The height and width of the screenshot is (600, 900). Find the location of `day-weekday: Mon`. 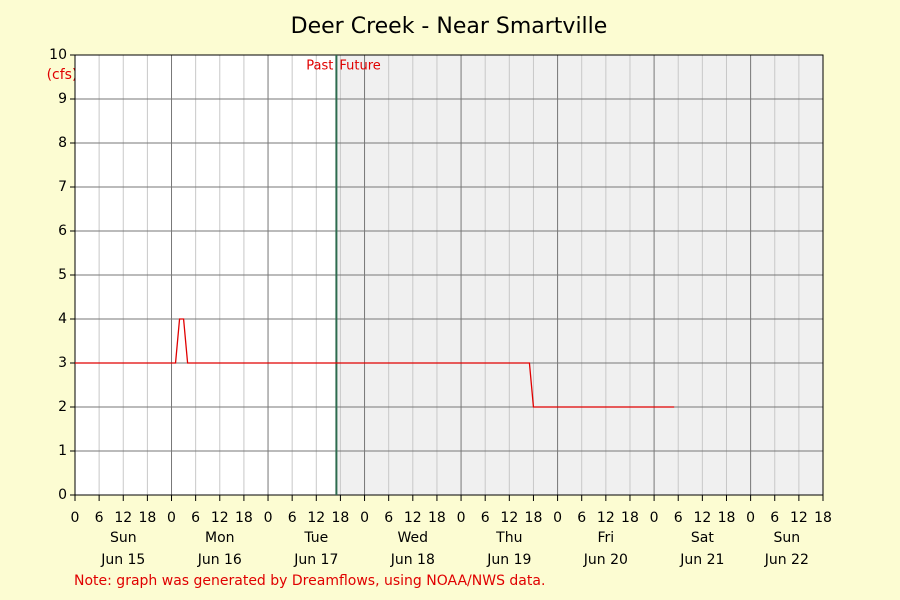

day-weekday: Mon is located at coordinates (220, 538).